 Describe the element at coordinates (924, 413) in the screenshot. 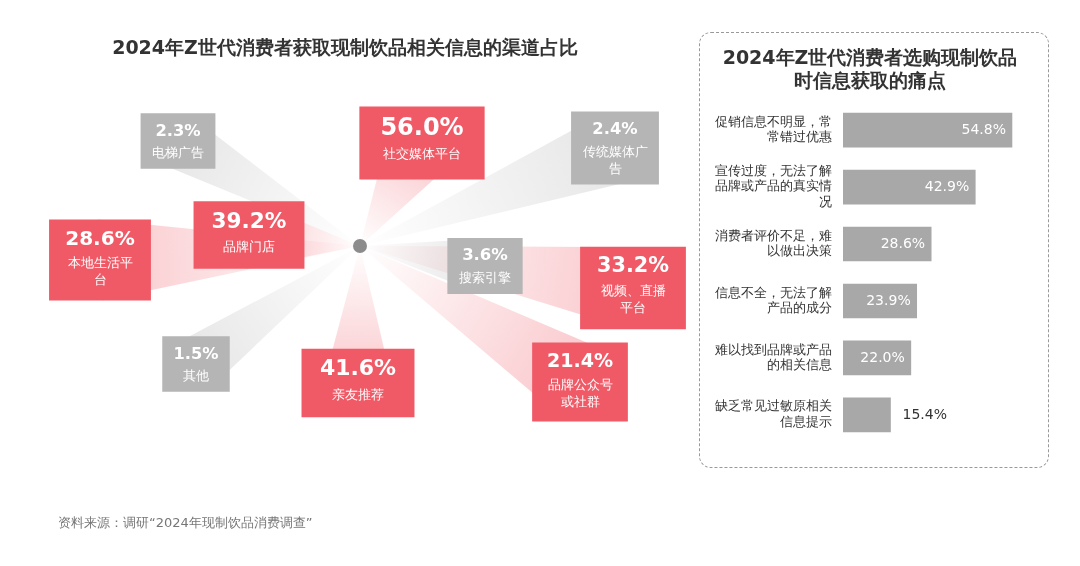

I see `data-label: 15.4%` at that location.